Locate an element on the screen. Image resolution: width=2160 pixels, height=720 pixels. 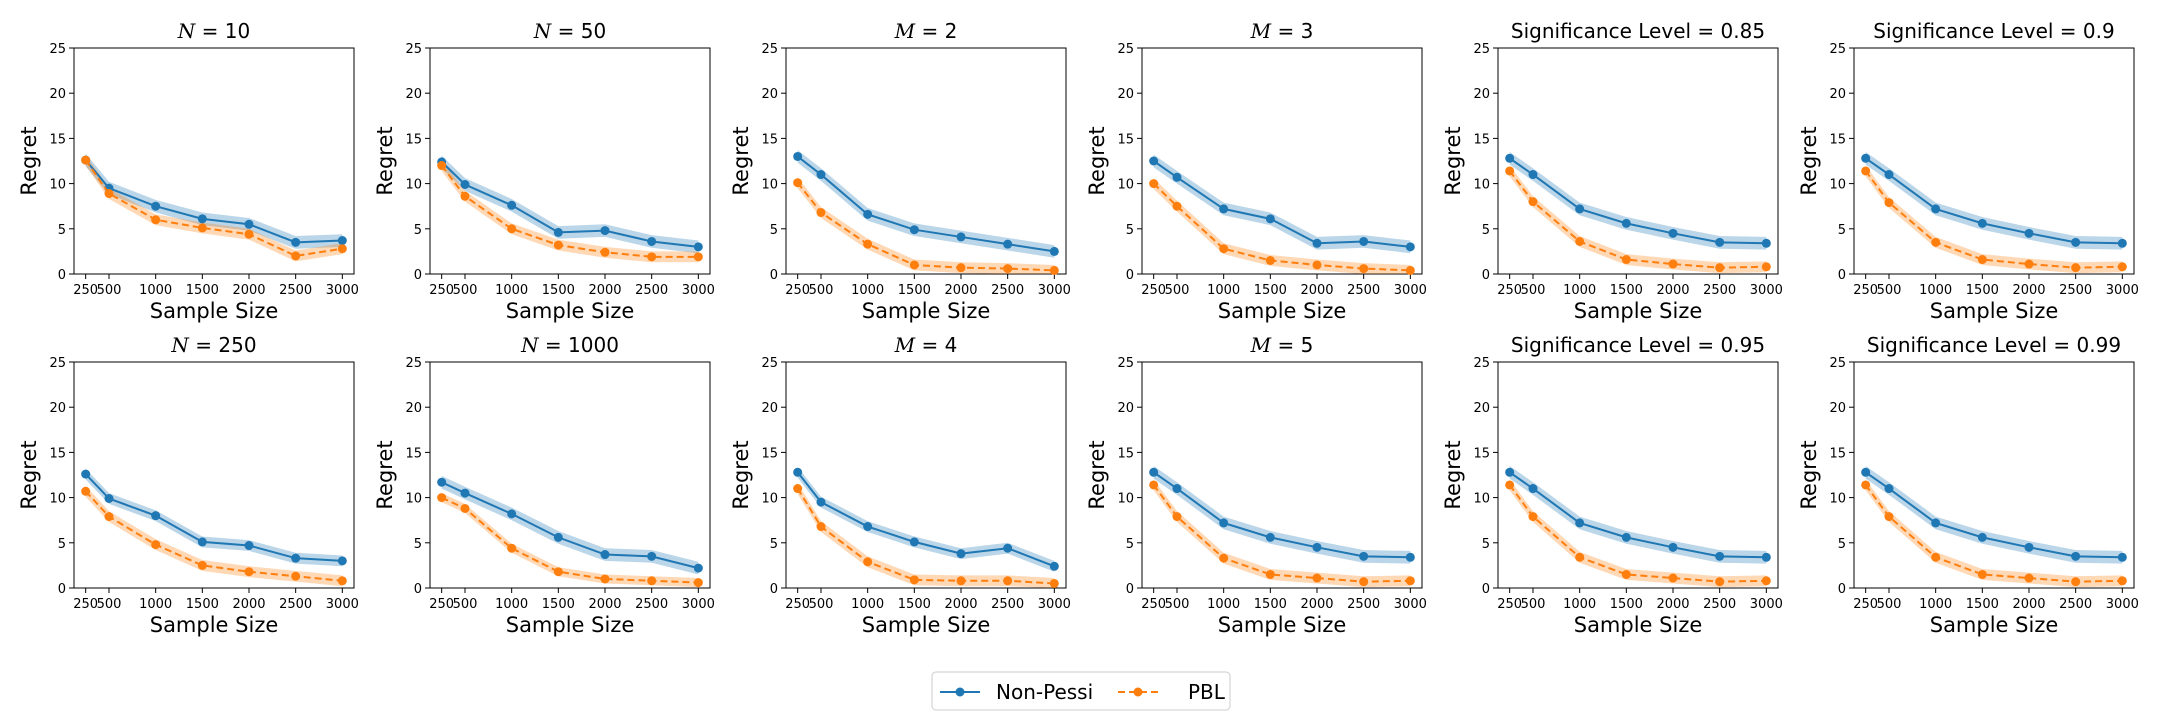
legend-marker-pbl is located at coordinates (1138, 692).